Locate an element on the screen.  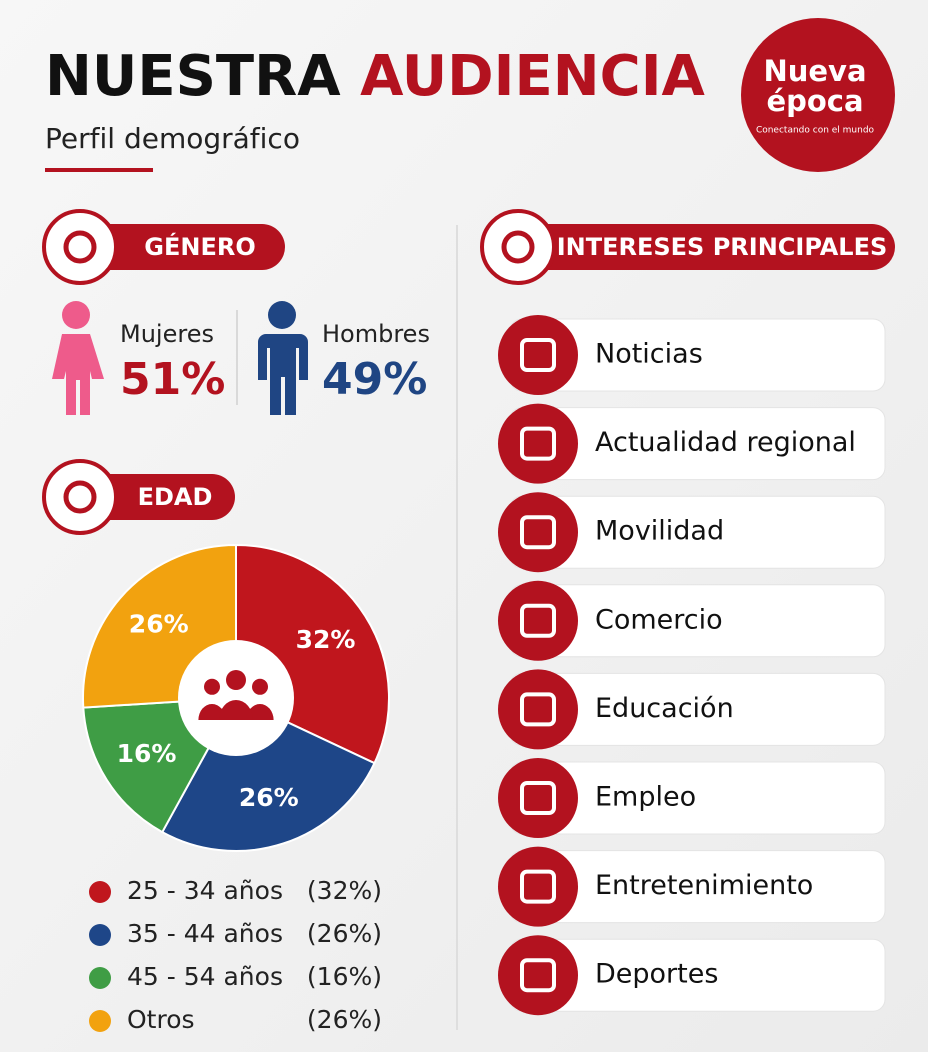
interest-label: Empleo is located at coordinates (645, 797).